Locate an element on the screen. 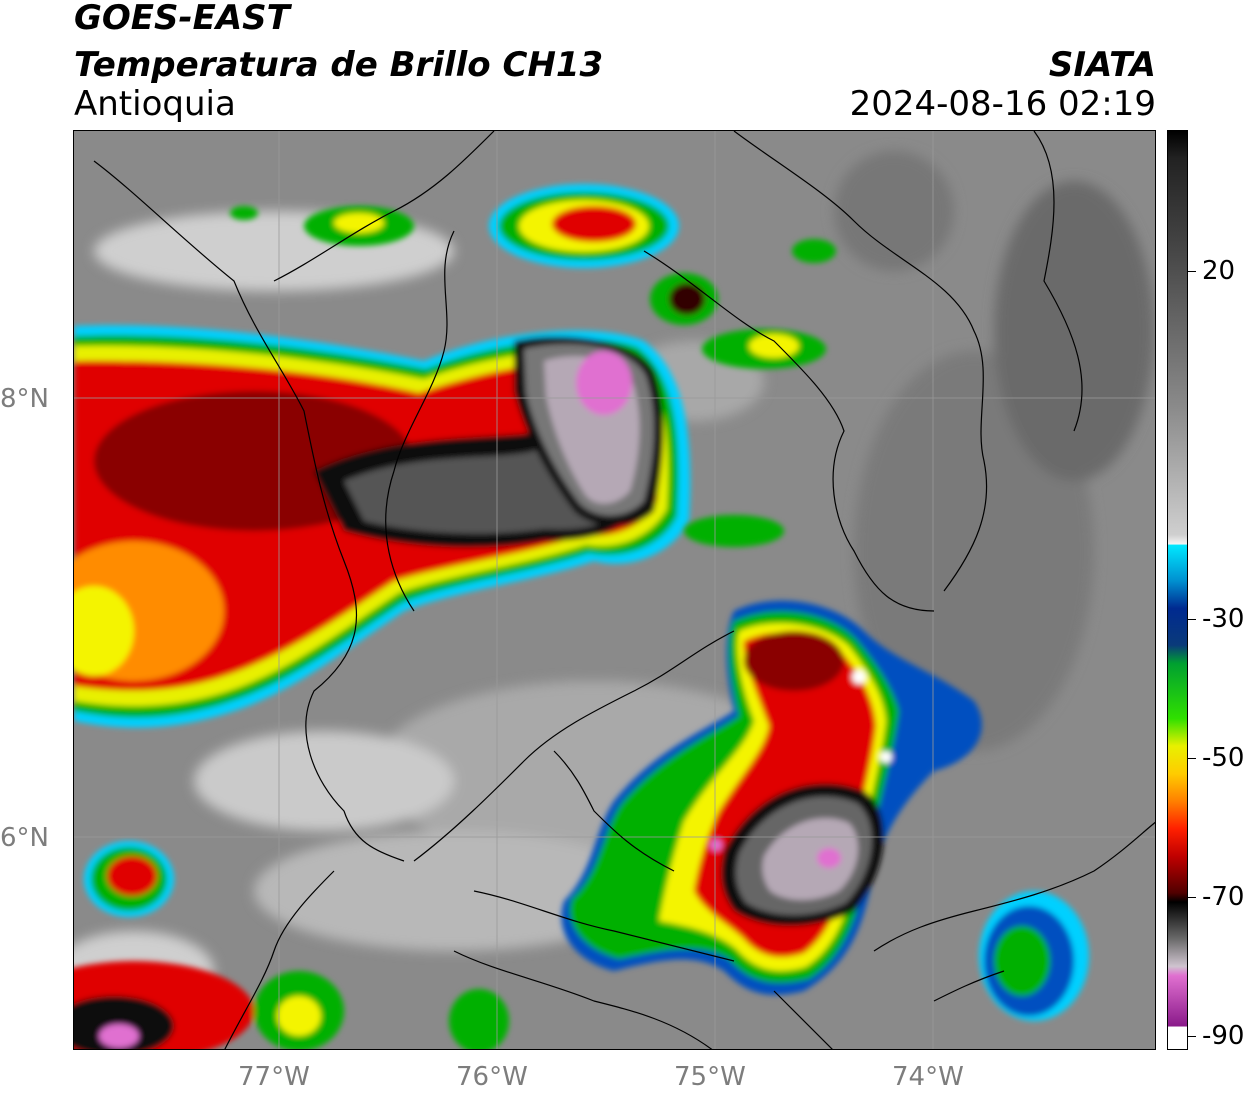 The width and height of the screenshot is (1252, 1099). colorbar is located at coordinates (1177, 590).